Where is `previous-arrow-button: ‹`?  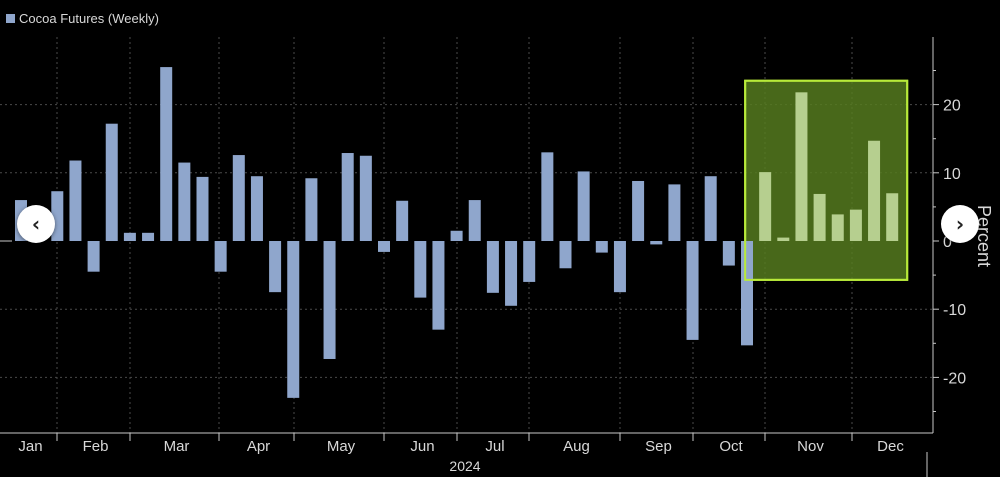 previous-arrow-button: ‹ is located at coordinates (36, 224).